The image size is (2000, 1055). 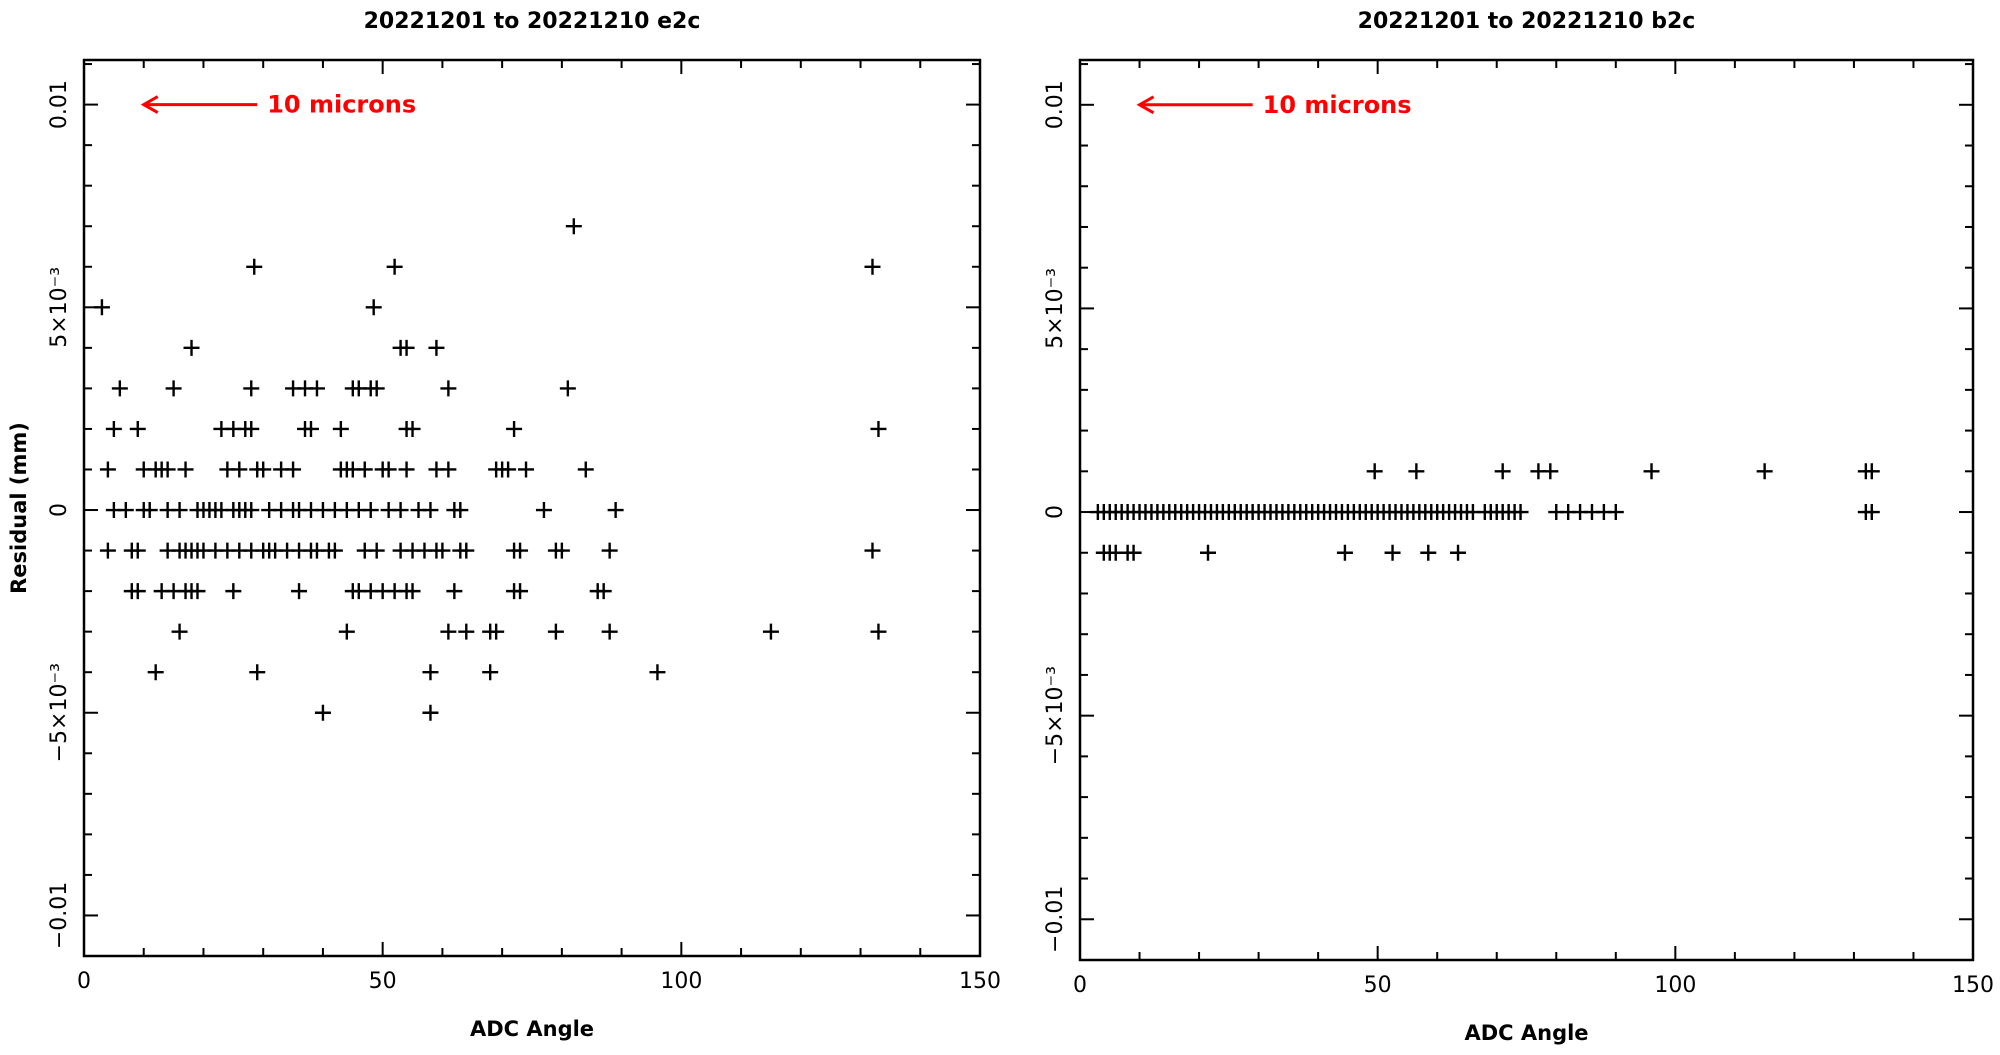 What do you see at coordinates (341, 105) in the screenshot?
I see `annotation-label: 10 microns` at bounding box center [341, 105].